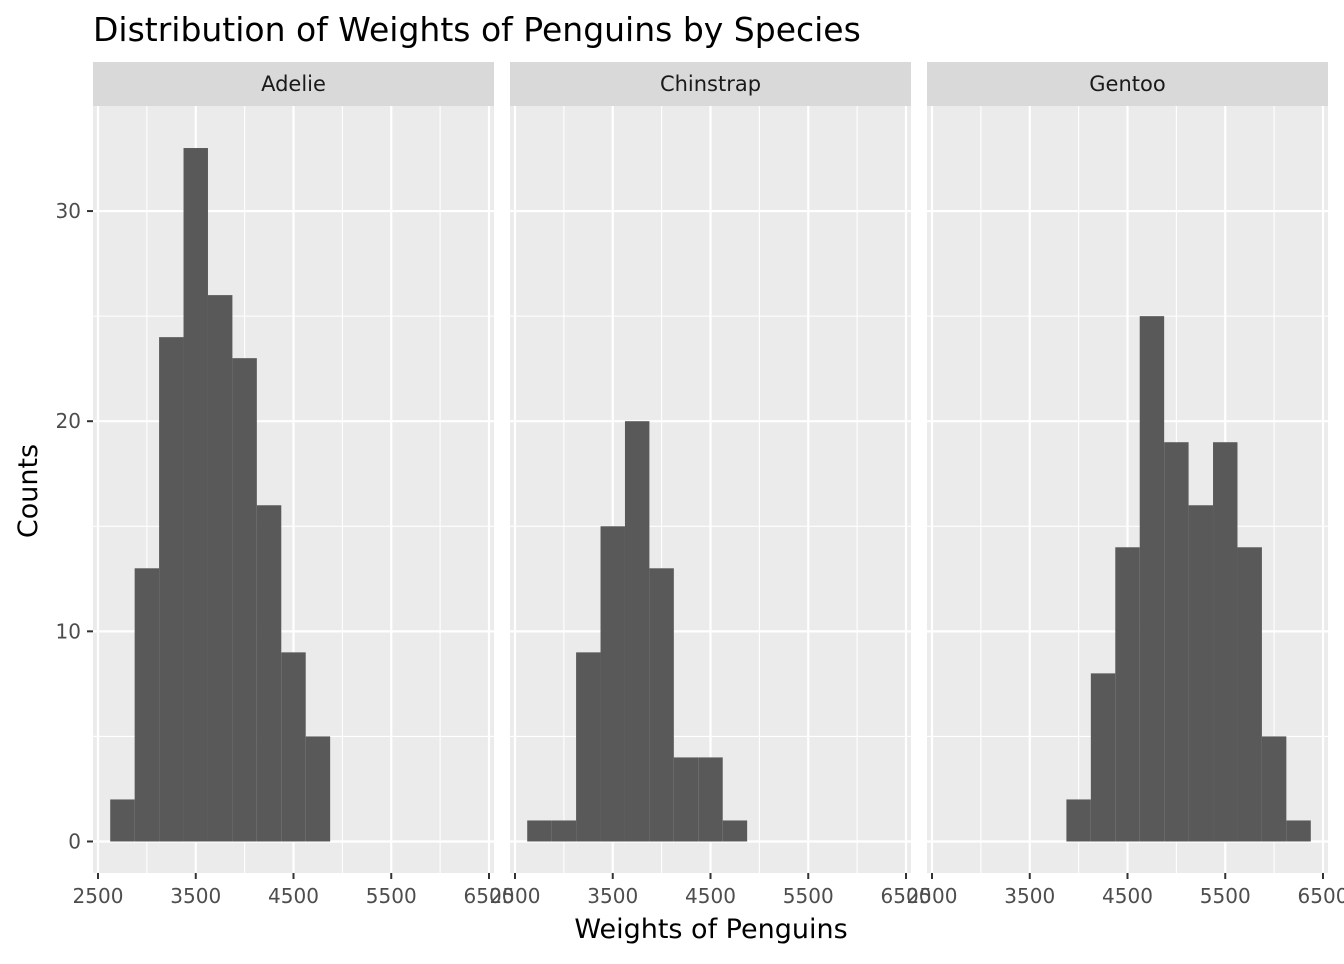 The image size is (1344, 964). What do you see at coordinates (68, 211) in the screenshot?
I see `y-tick-label: 30` at bounding box center [68, 211].